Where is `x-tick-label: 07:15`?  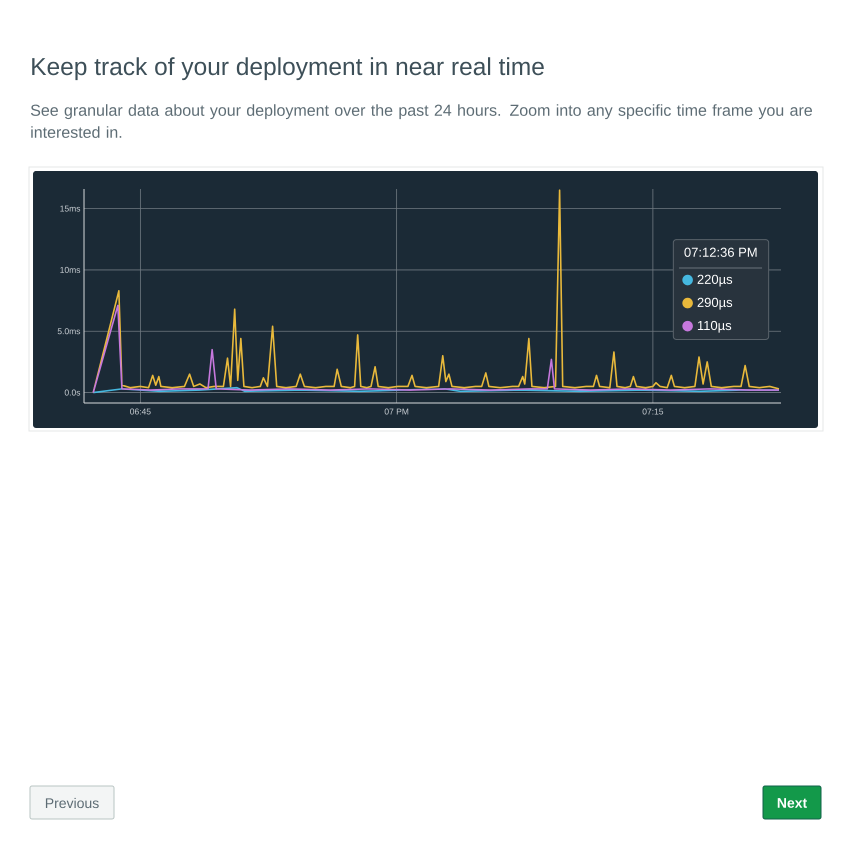
x-tick-label: 07:15 is located at coordinates (653, 411).